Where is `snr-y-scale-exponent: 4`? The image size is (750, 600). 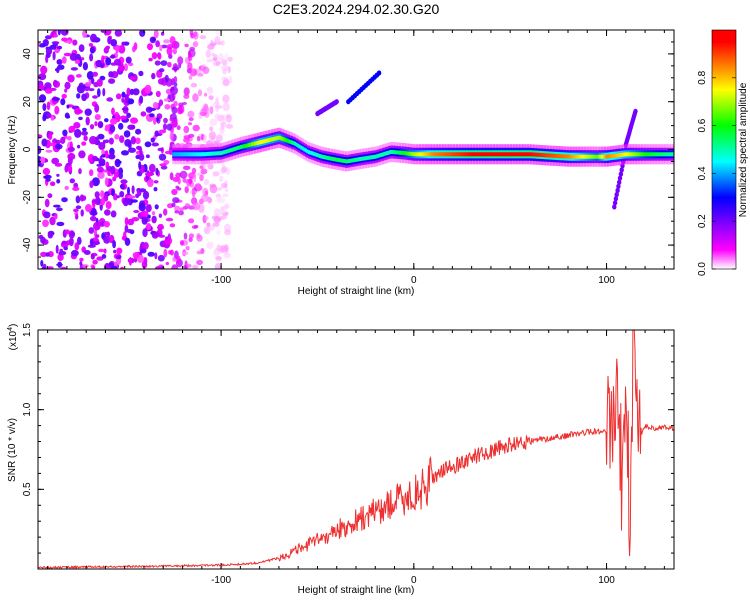
snr-y-scale-exponent: 4 is located at coordinates (10, 329).